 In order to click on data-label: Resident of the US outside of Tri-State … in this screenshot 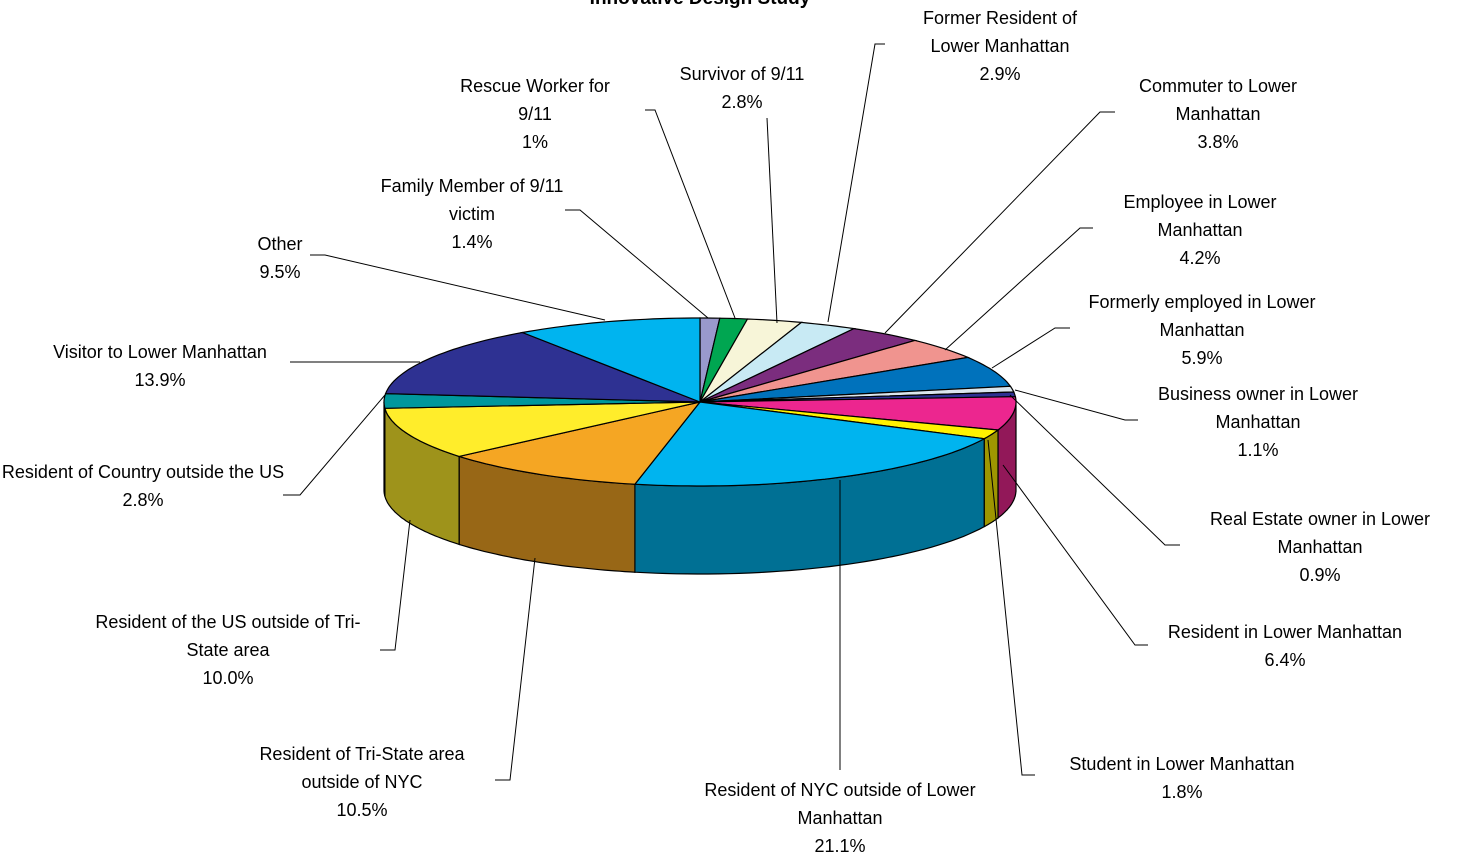, I will do `click(228, 650)`.